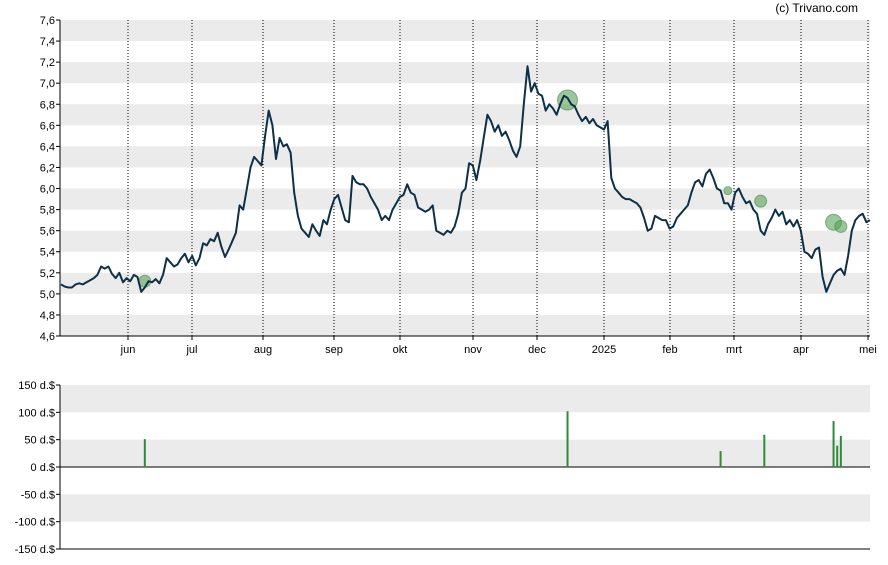  What do you see at coordinates (816, 8) in the screenshot?
I see `copyright-text: (c) Trivano.com` at bounding box center [816, 8].